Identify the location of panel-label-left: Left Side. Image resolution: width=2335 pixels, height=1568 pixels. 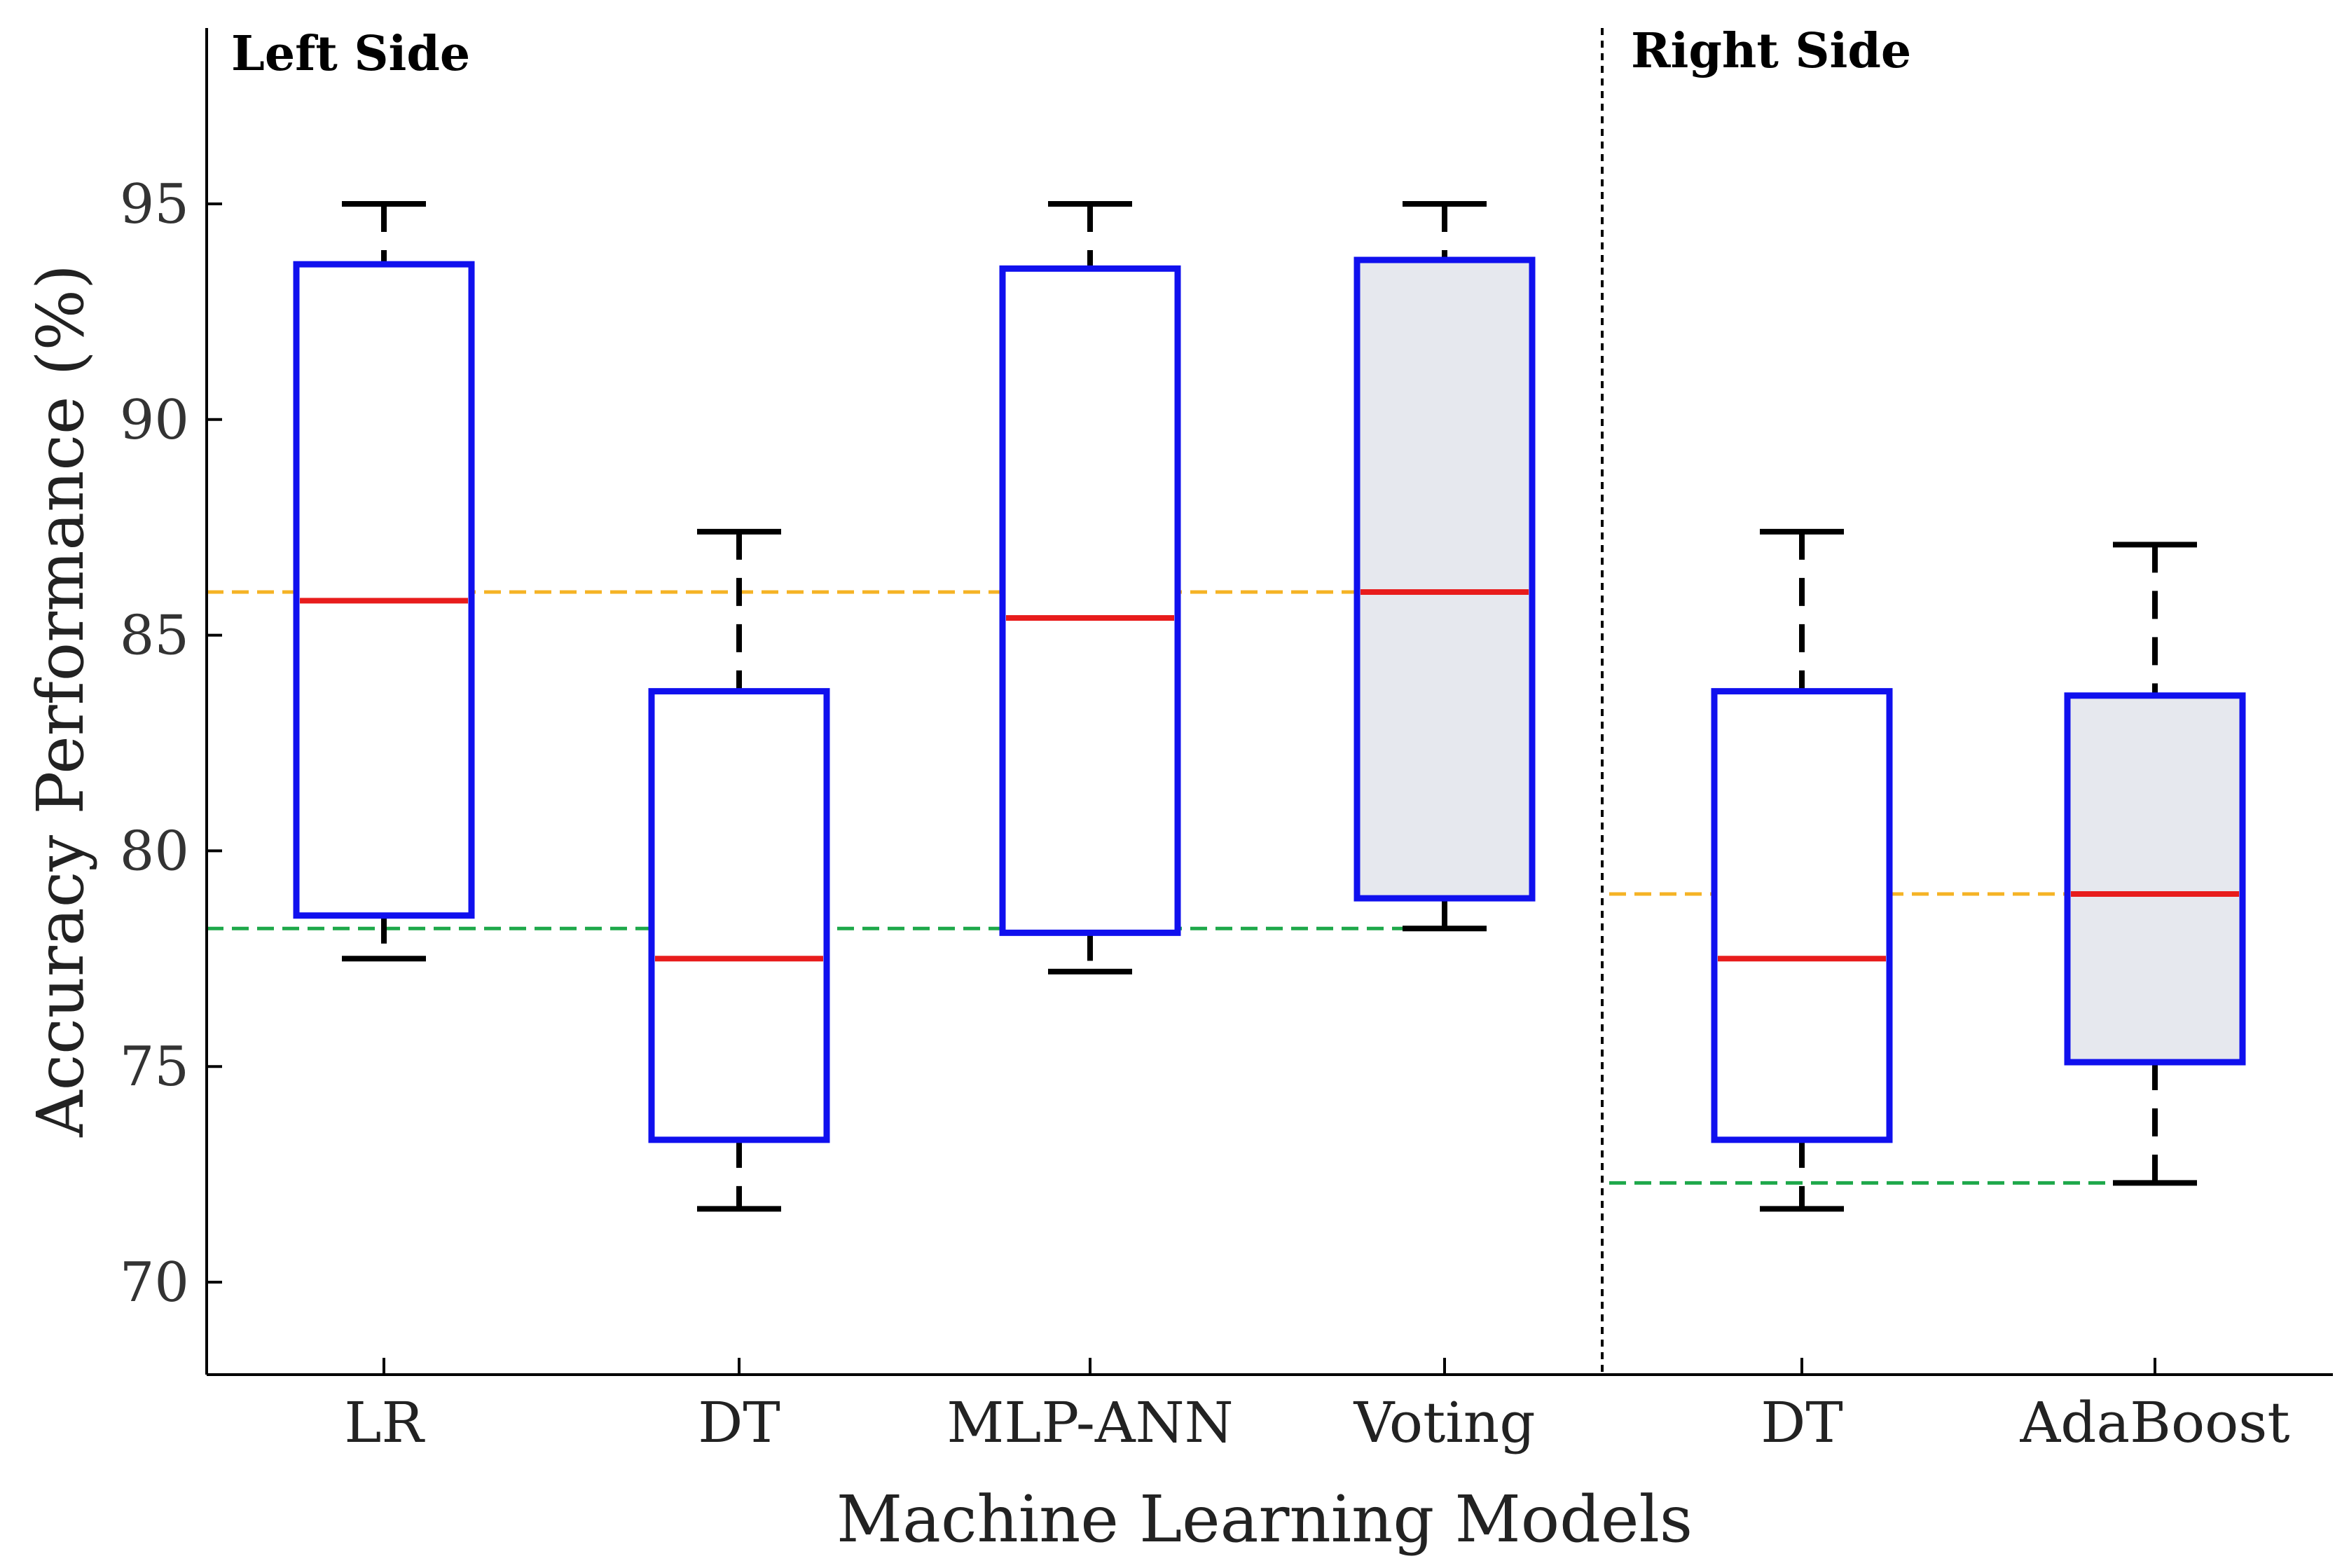
(350, 54).